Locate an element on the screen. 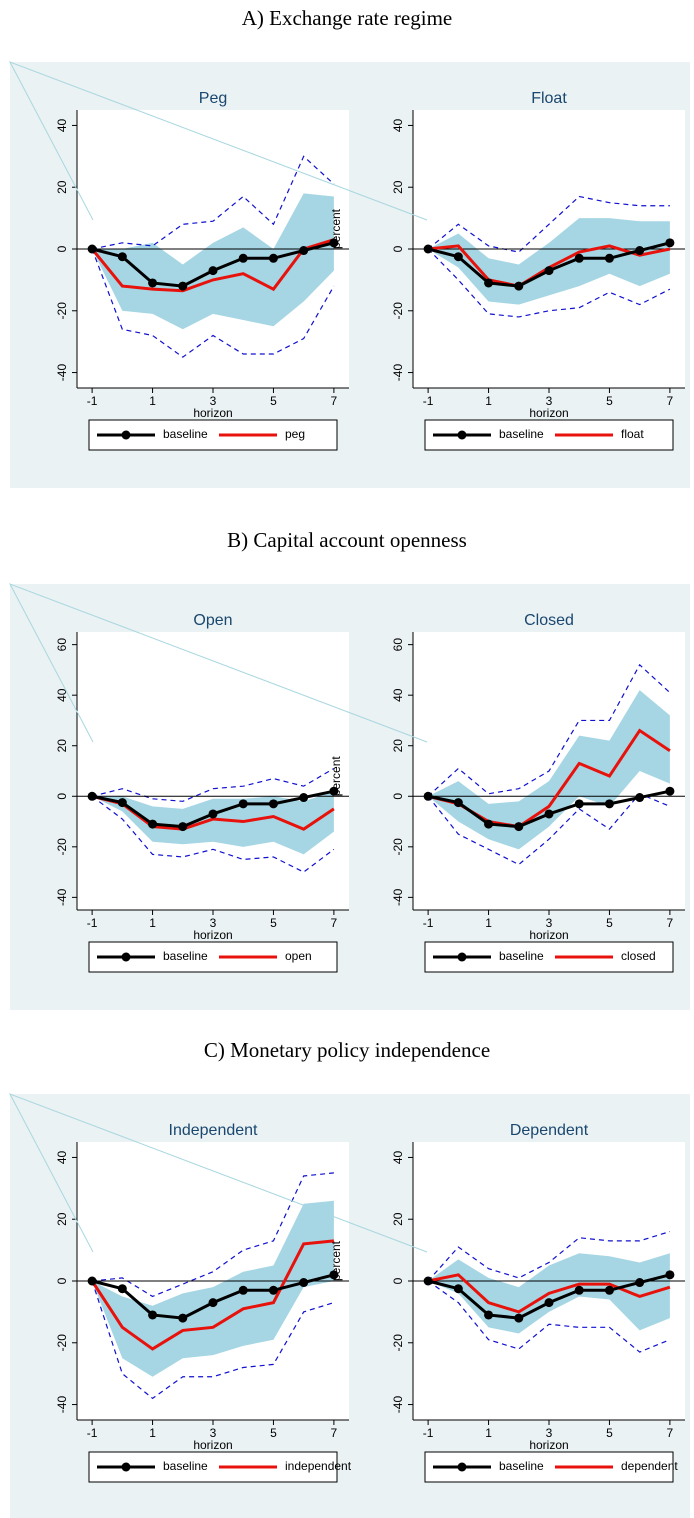  section-title: A) Exchange rate regime is located at coordinates (347, 18).